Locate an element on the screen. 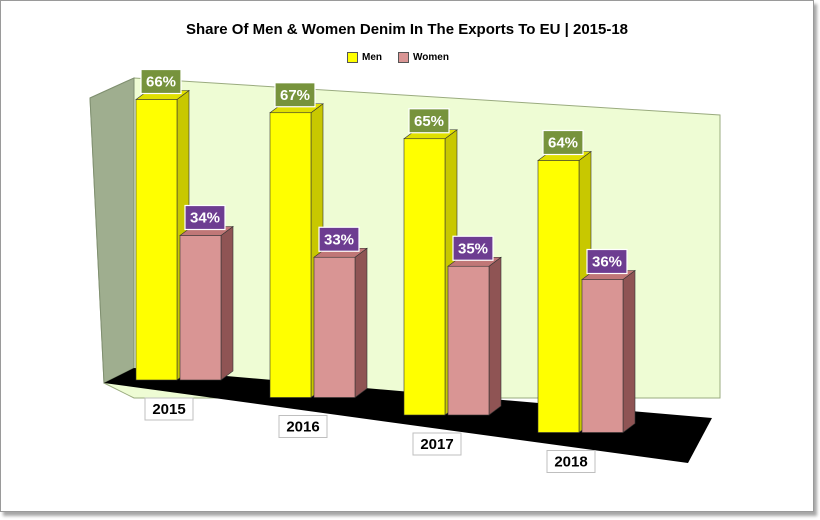 This screenshot has width=820, height=520. bar-men-2018 is located at coordinates (558, 296).